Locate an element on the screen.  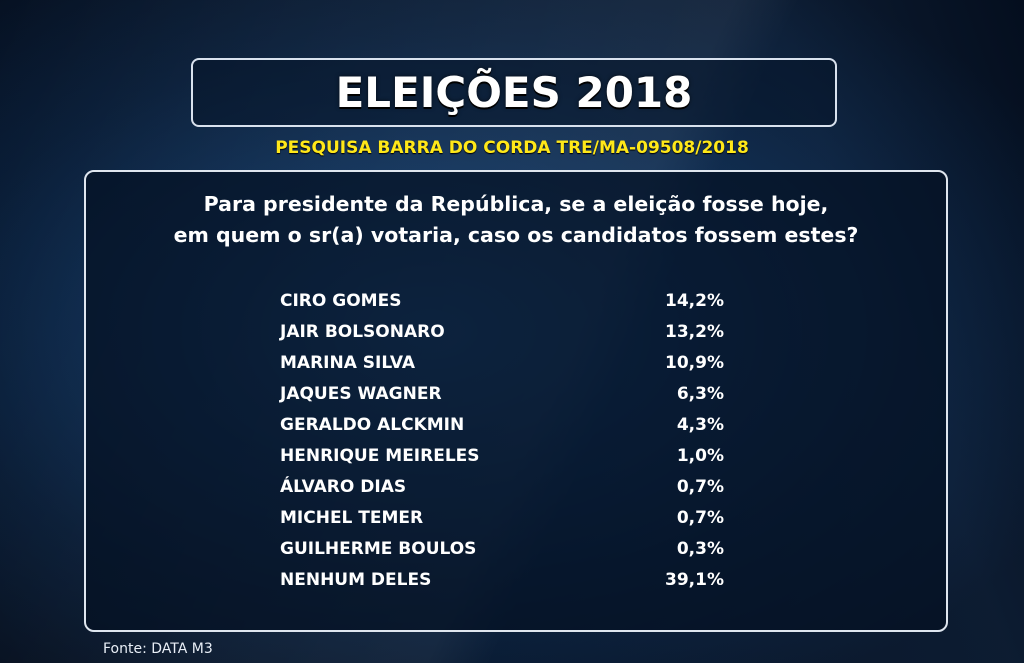
table-row: GUILHERME BOULOS 0,3% is located at coordinates (502, 549).